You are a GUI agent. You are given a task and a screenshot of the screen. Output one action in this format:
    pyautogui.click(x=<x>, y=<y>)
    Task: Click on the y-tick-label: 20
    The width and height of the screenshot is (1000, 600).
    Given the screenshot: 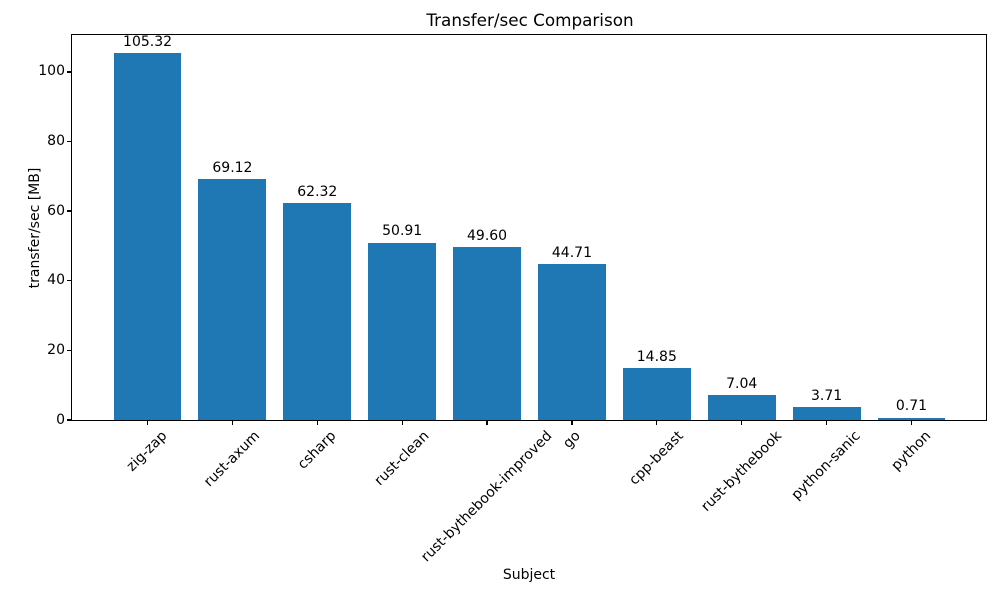 What is the action you would take?
    pyautogui.click(x=56, y=349)
    